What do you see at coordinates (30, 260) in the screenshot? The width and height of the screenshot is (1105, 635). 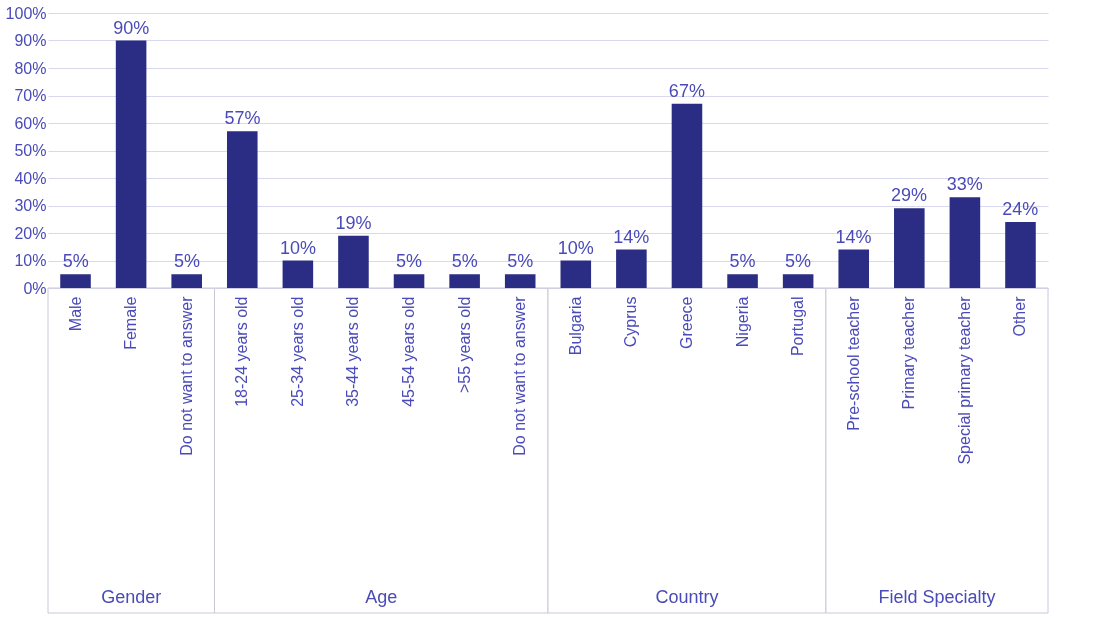 I see `y-tick-label: 10%` at bounding box center [30, 260].